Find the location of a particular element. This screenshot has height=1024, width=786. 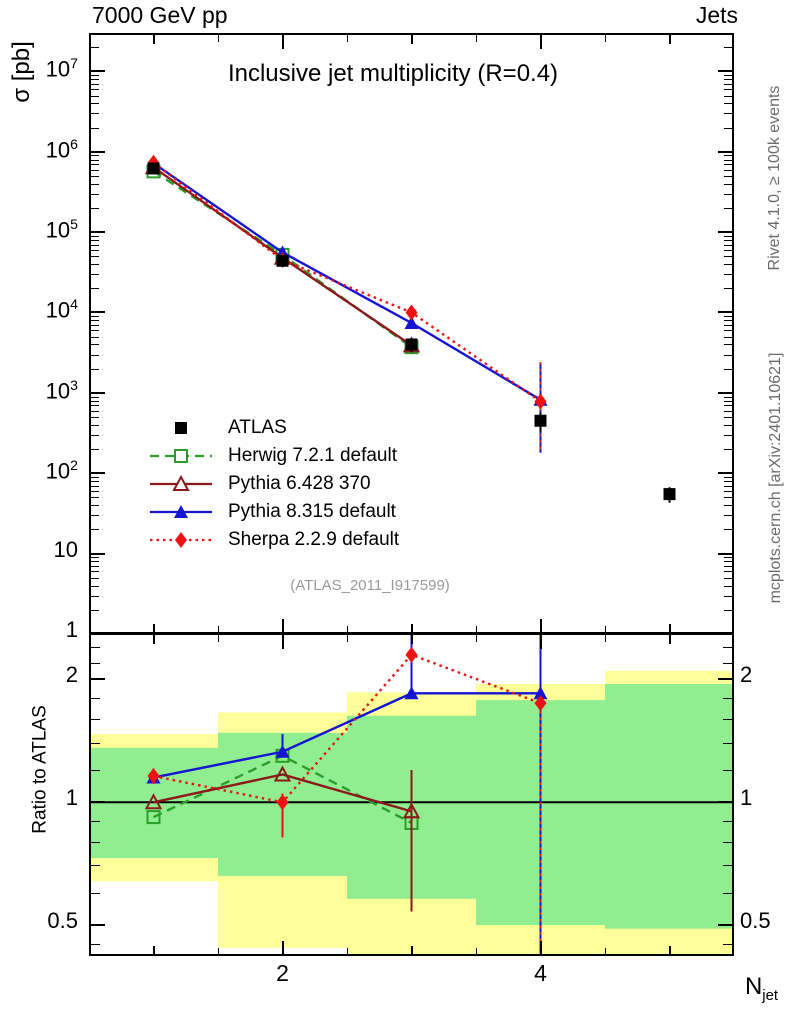

legend-item-label: Pythia 6.428 370 is located at coordinates (299, 483).